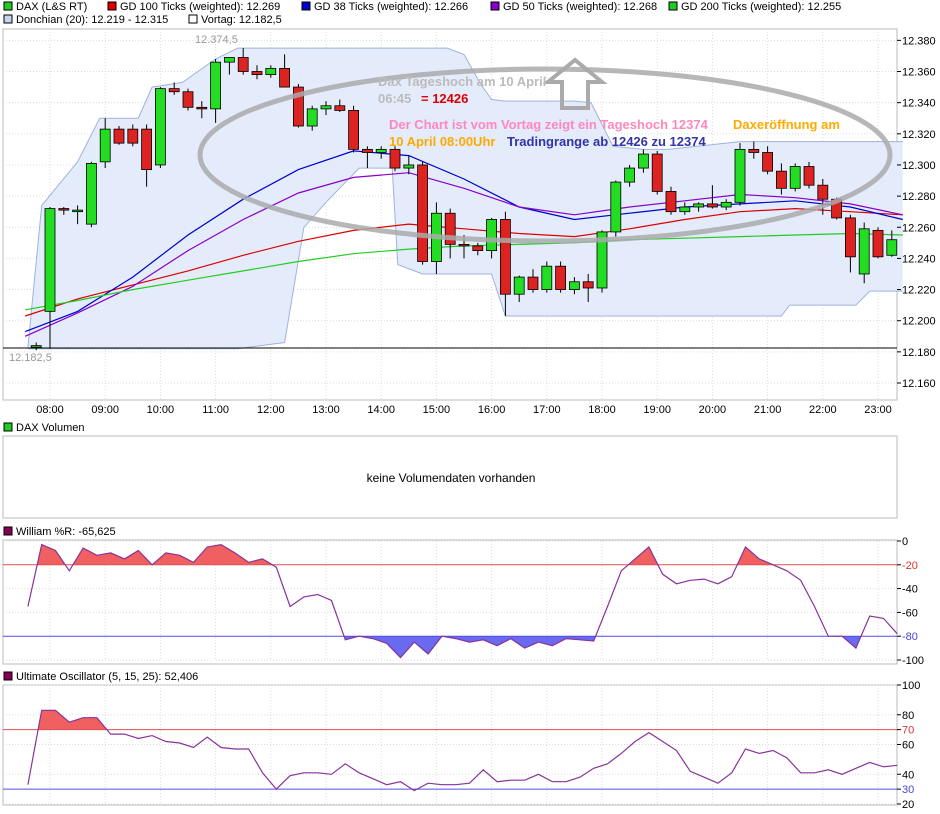  Describe the element at coordinates (908, 775) in the screenshot. I see `osc-tick-label: 40` at that location.